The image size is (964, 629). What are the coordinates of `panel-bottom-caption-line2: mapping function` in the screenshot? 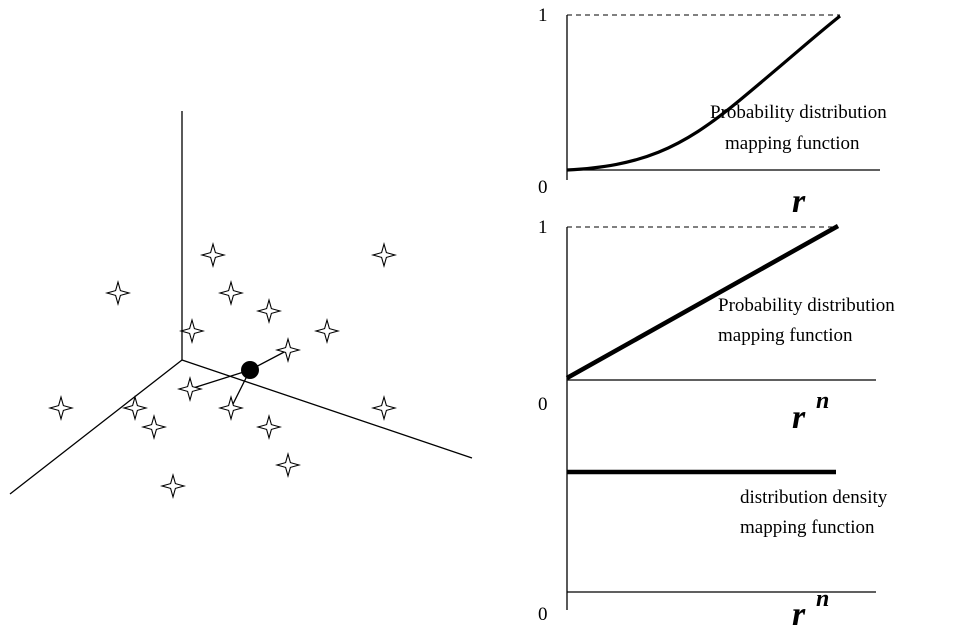 It's located at (807, 527).